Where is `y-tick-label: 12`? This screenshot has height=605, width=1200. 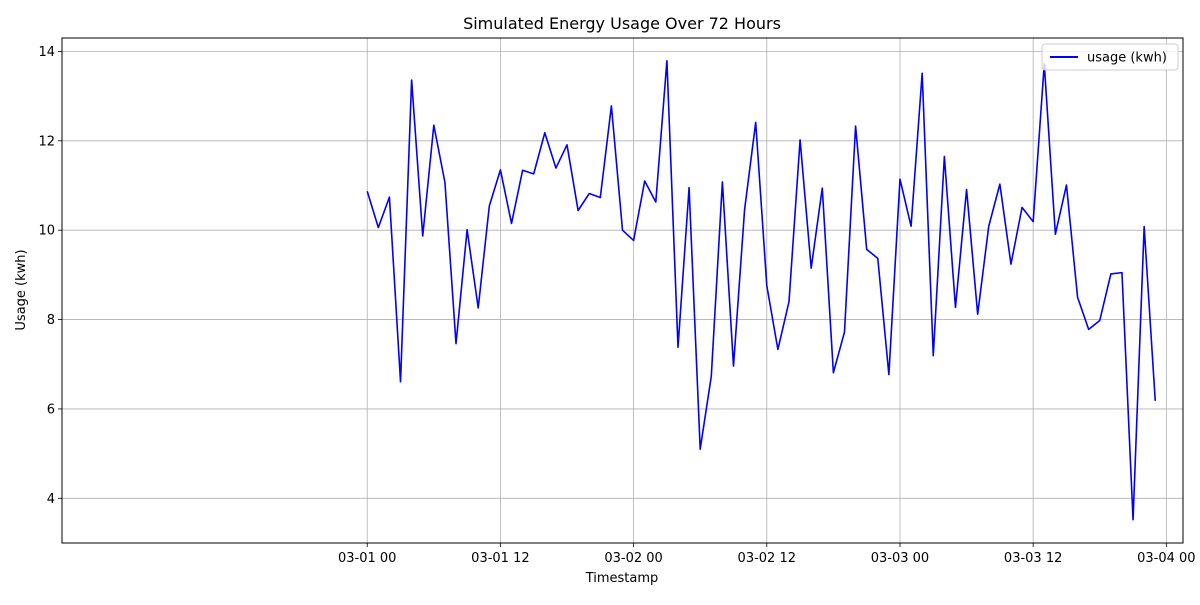
y-tick-label: 12 is located at coordinates (46, 141).